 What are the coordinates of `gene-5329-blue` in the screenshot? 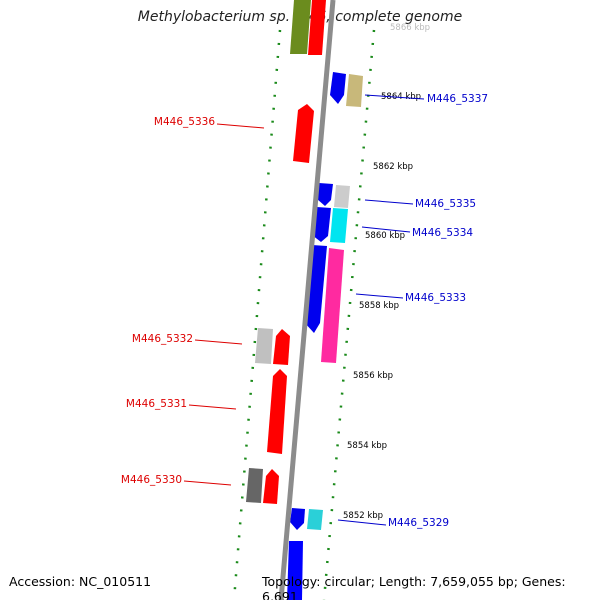 It's located at (297, 519).